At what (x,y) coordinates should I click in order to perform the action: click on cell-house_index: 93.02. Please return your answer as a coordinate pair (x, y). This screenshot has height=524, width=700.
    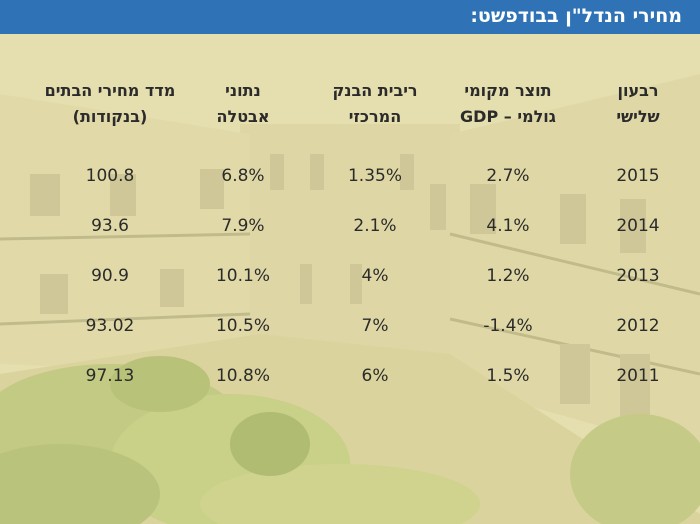
    Looking at the image, I should click on (110, 326).